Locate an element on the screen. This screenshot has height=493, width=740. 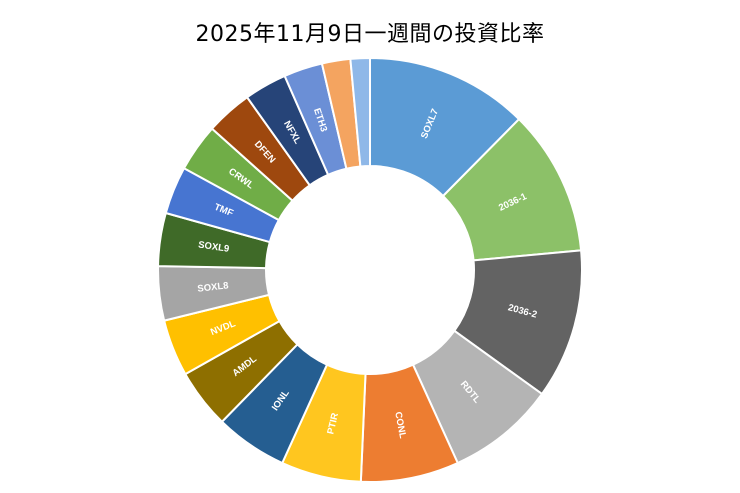
chart-title: 2025年11月9日一週間の投資比率 is located at coordinates (370, 34).